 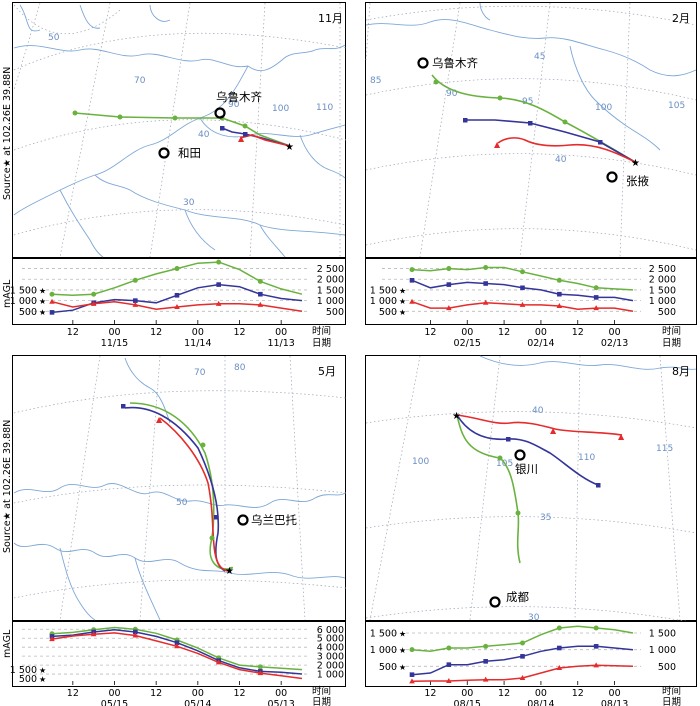 I want to click on lon-label: 105, so click(x=676, y=106).